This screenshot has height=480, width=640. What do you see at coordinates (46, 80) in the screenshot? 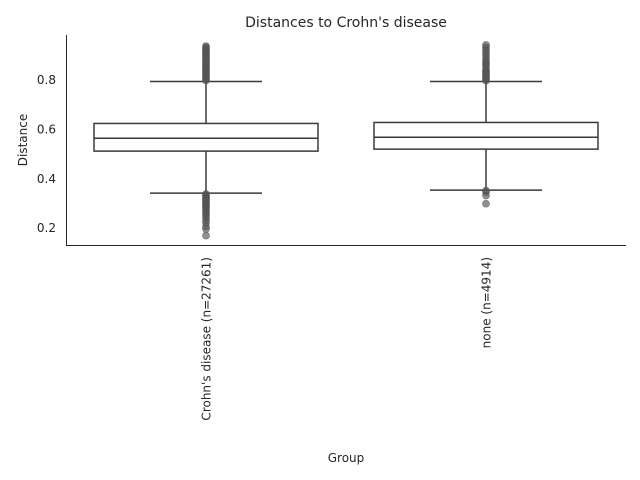
I see `y-tick-label: 0.8` at bounding box center [46, 80].